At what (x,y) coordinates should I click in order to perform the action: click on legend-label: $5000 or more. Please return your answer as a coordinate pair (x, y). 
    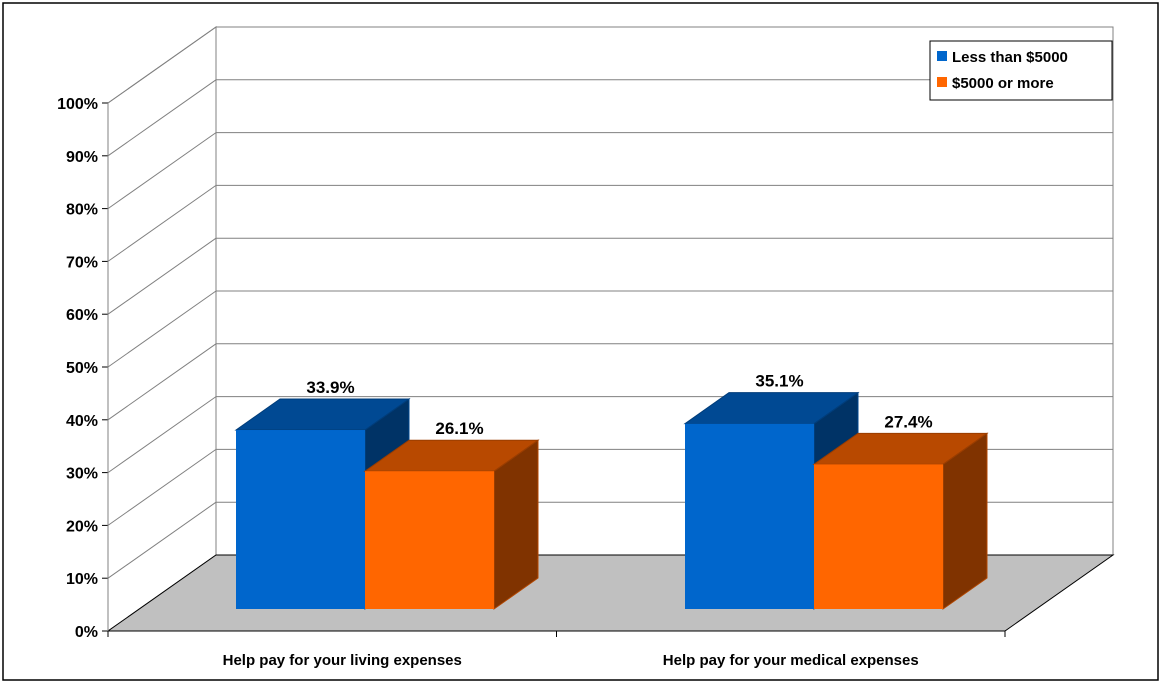
    Looking at the image, I should click on (1003, 83).